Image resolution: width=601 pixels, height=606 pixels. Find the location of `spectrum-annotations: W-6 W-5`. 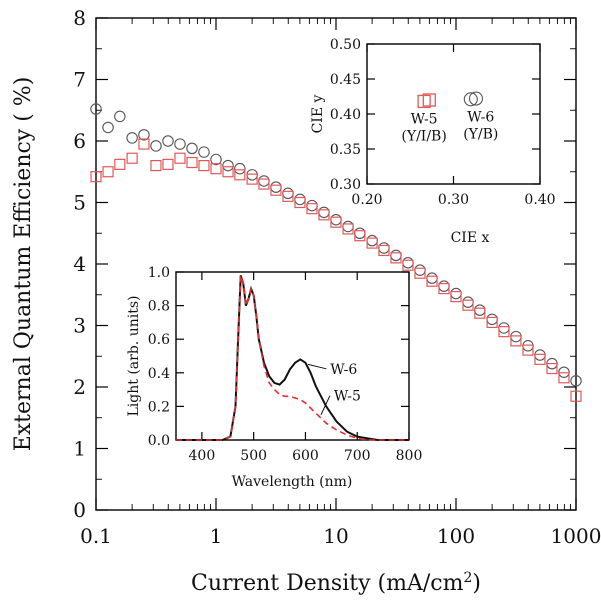

spectrum-annotations: W-6 W-5 is located at coordinates (334, 389).